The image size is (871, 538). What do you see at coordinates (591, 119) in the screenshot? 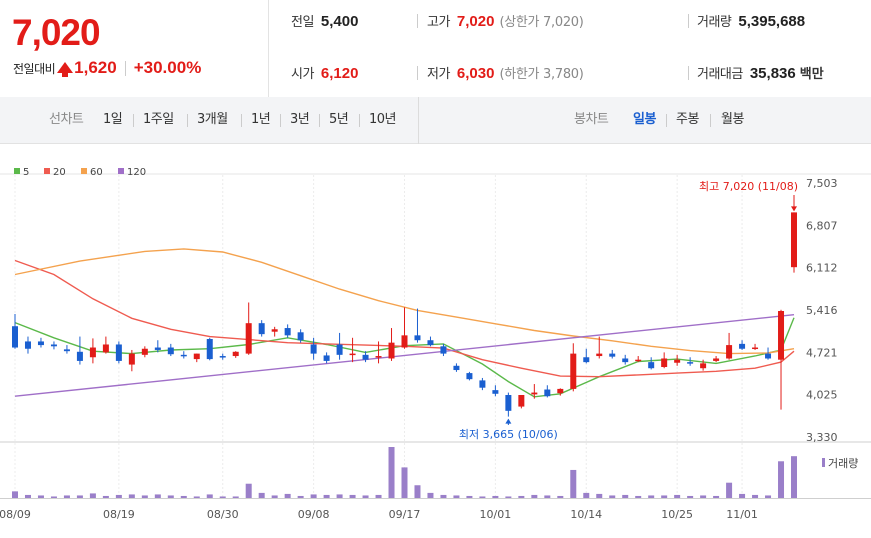
I see `candle-chart-label: 봉차트` at bounding box center [591, 119].